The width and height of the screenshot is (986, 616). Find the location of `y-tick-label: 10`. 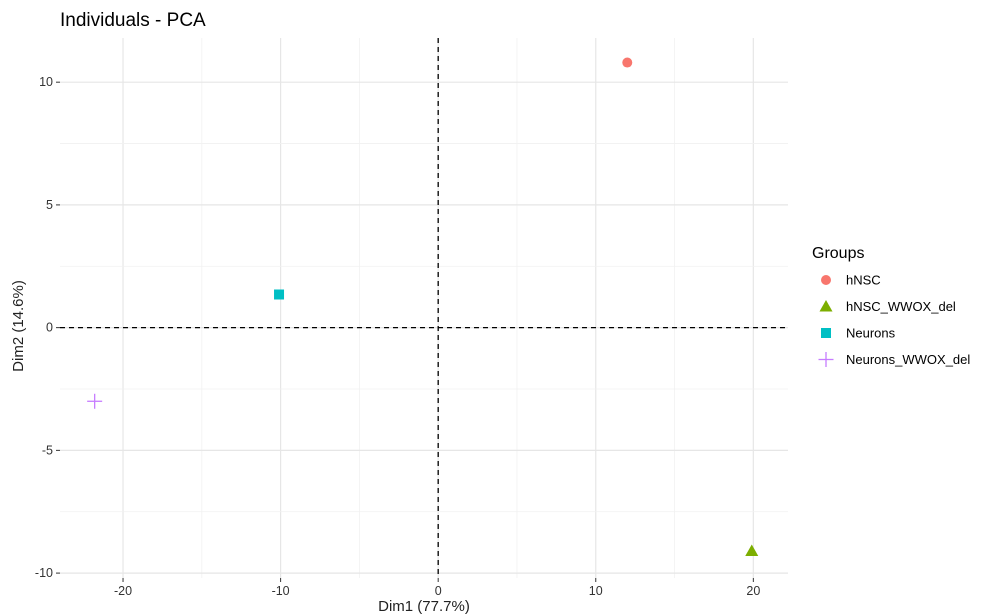

y-tick-label: 10 is located at coordinates (46, 82).